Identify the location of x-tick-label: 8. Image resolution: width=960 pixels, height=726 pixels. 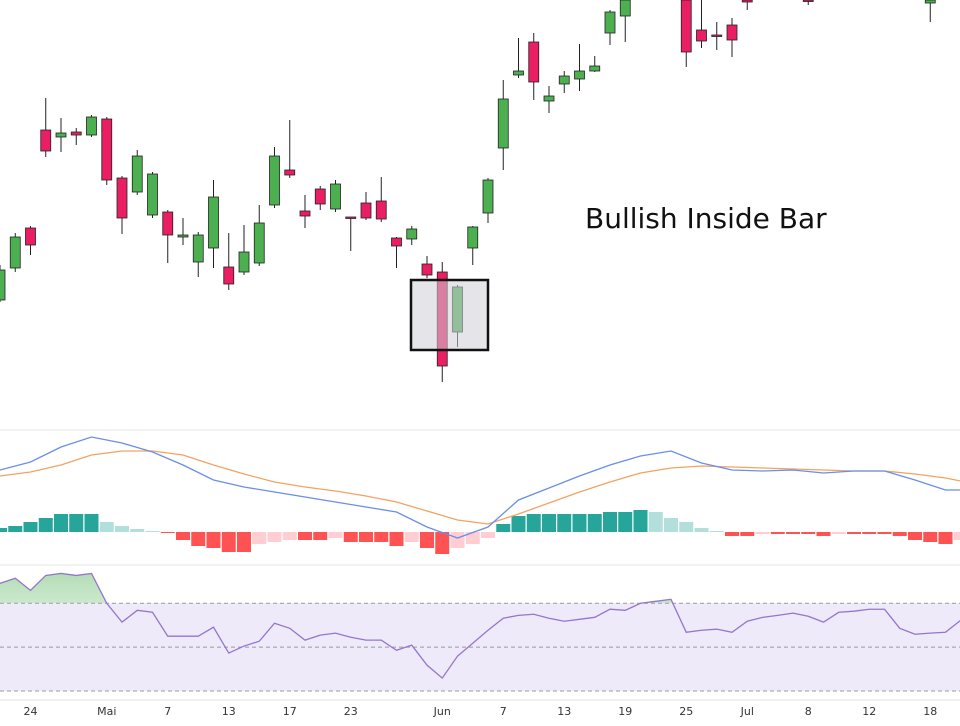
(808, 711).